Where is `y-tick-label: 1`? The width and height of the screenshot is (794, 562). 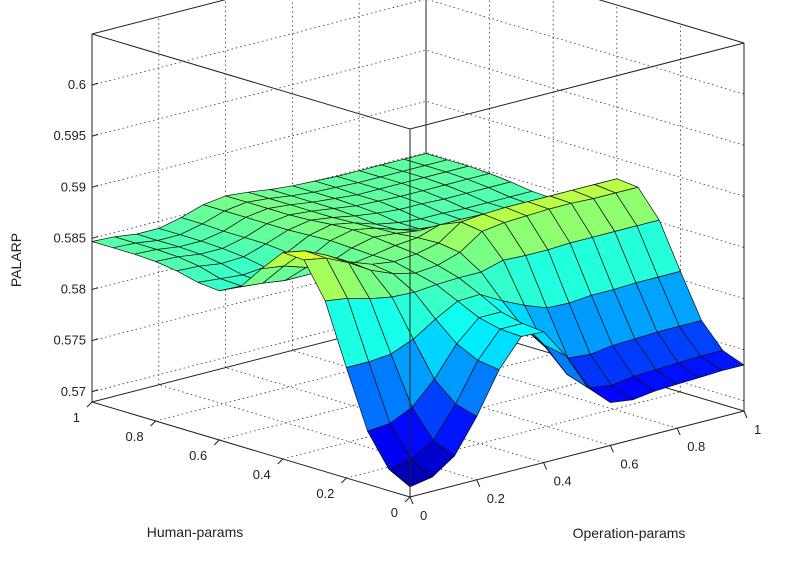
y-tick-label: 1 is located at coordinates (76, 417).